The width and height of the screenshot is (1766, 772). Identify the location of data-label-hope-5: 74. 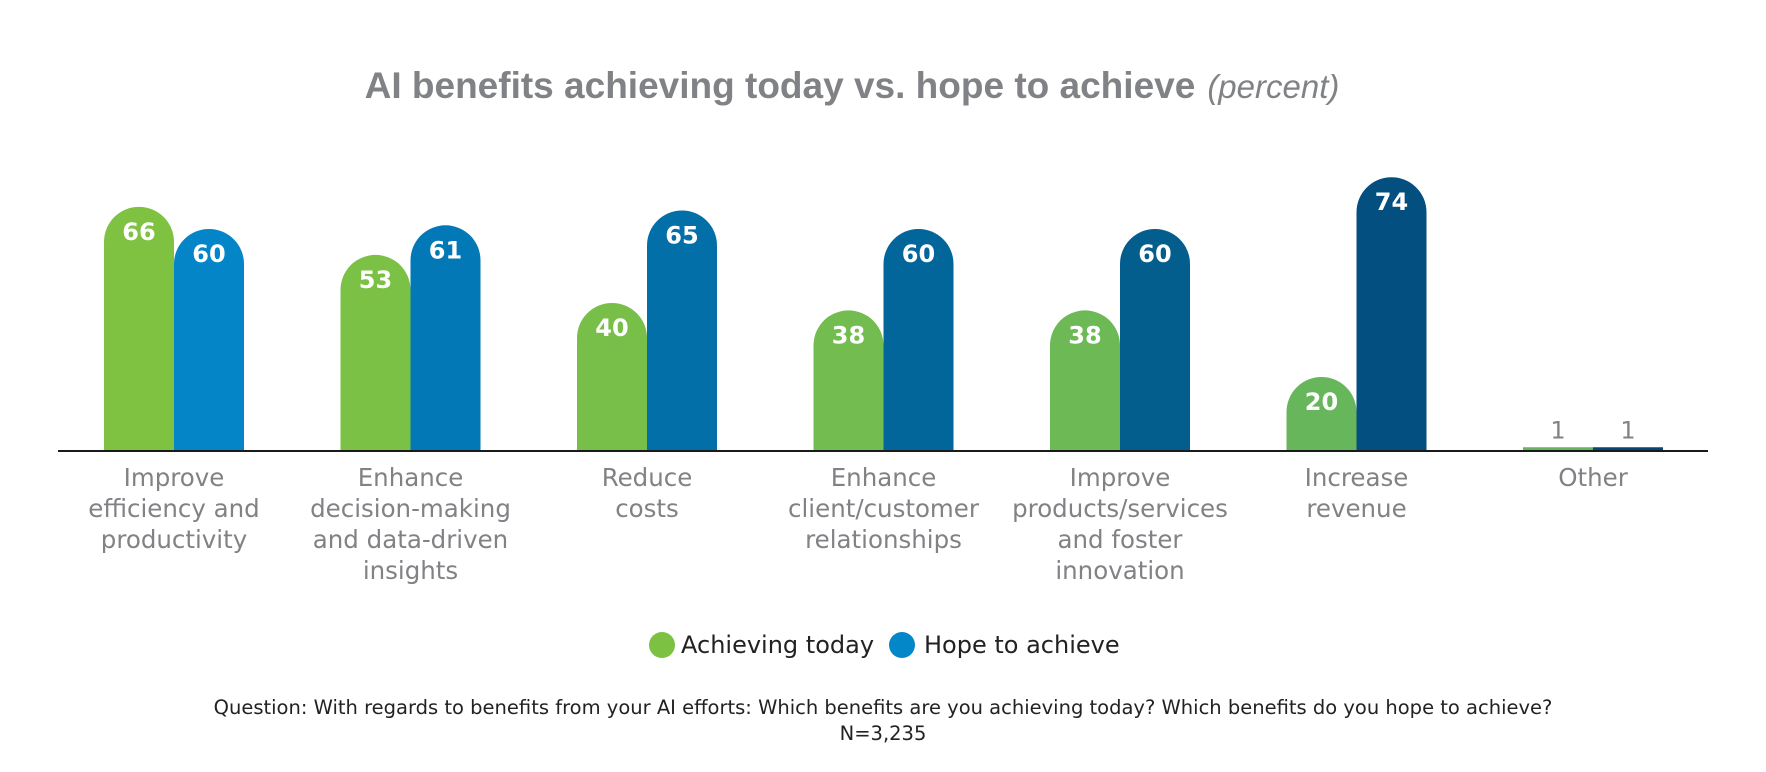
(1391, 202).